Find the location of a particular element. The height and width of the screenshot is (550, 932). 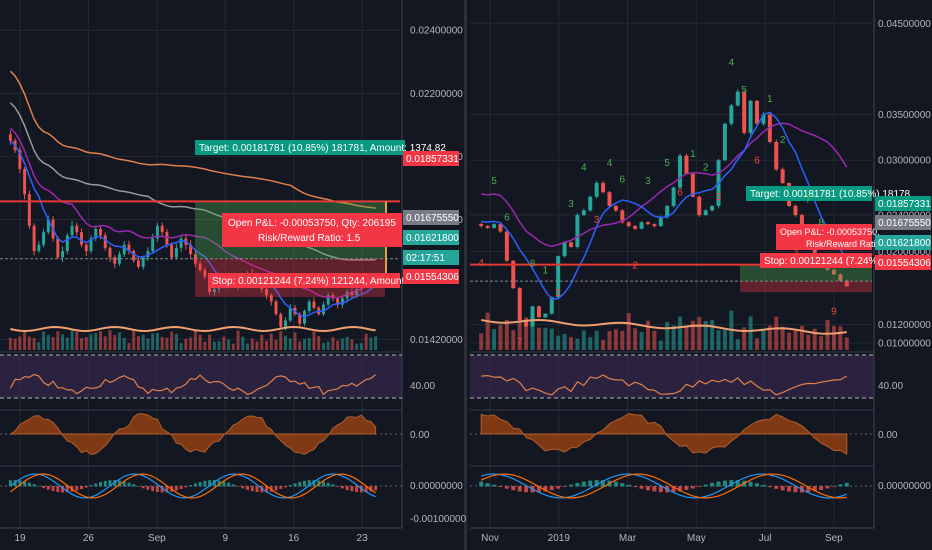

y-tick-label: 0.02400000 is located at coordinates (436, 31).